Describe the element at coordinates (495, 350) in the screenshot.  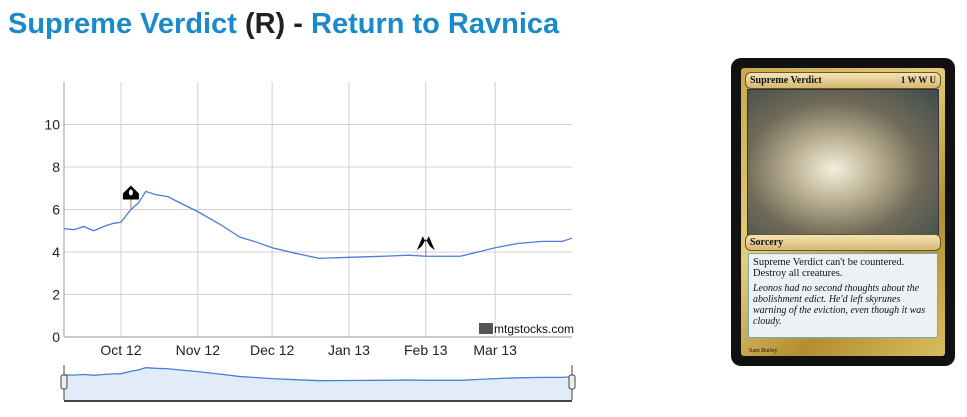
I see `x-tick-label: Mar 13` at that location.